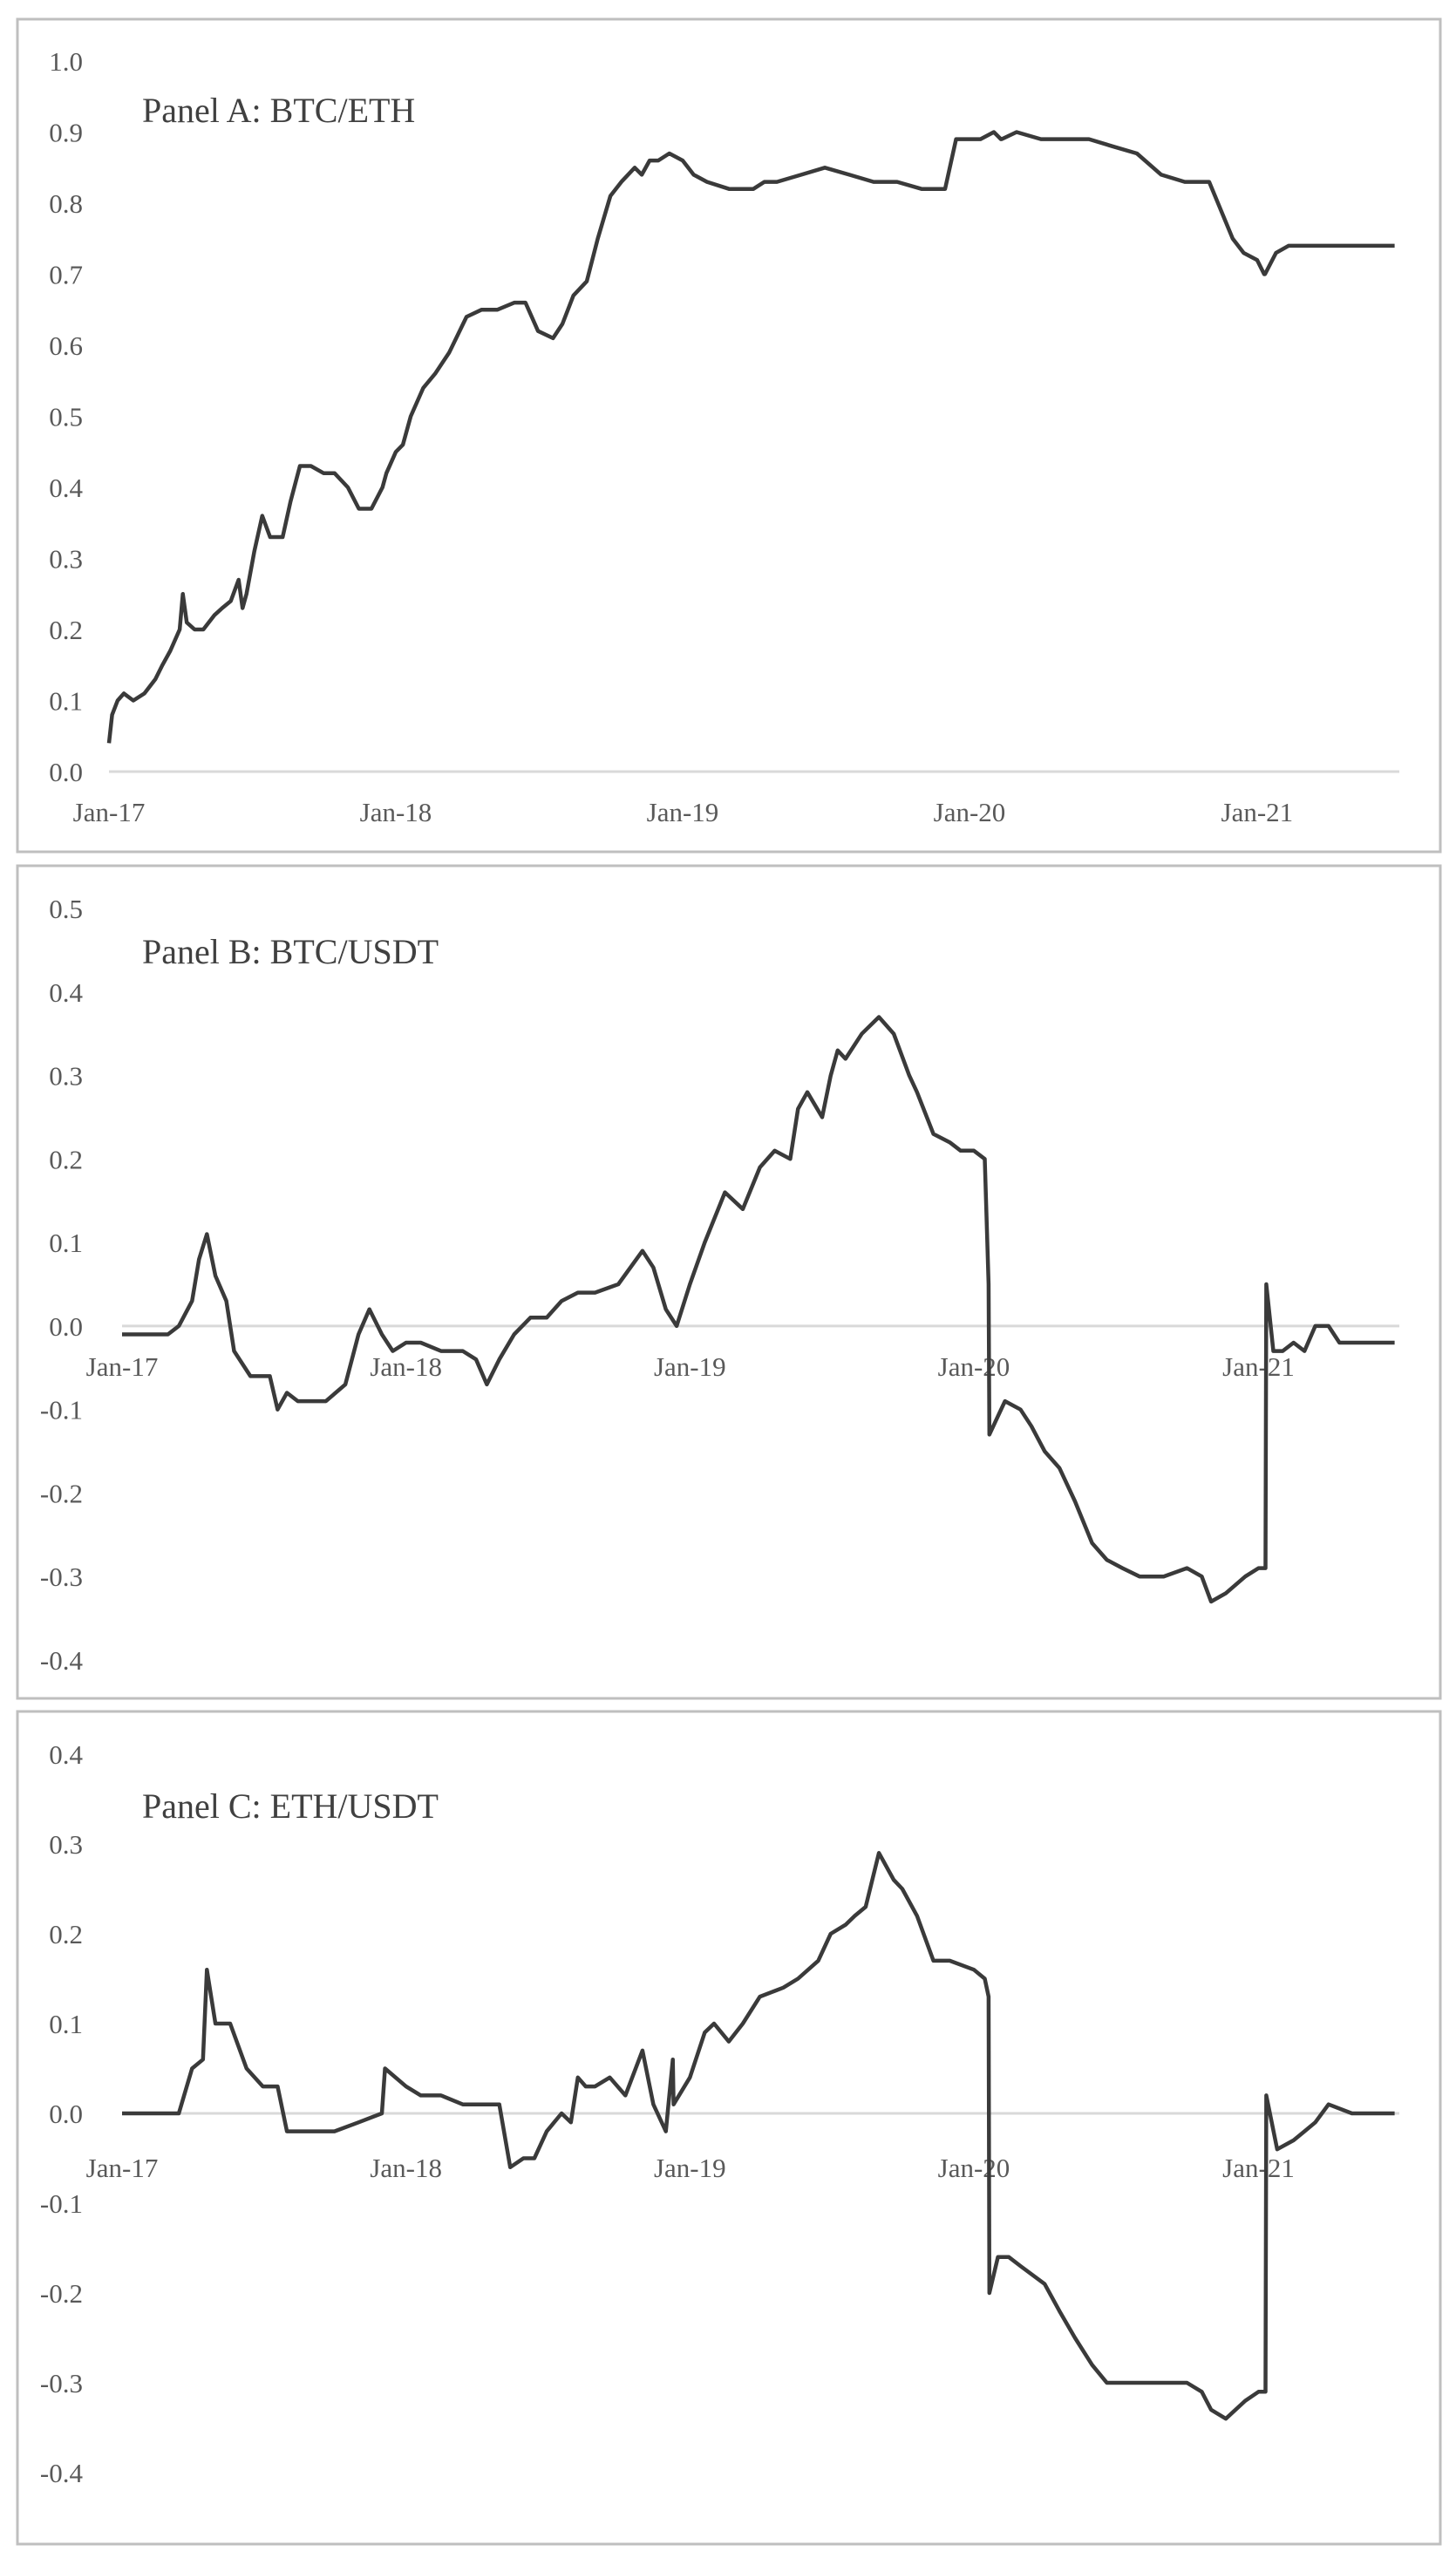  I want to click on y-tick-label: 0.7, so click(66, 275).